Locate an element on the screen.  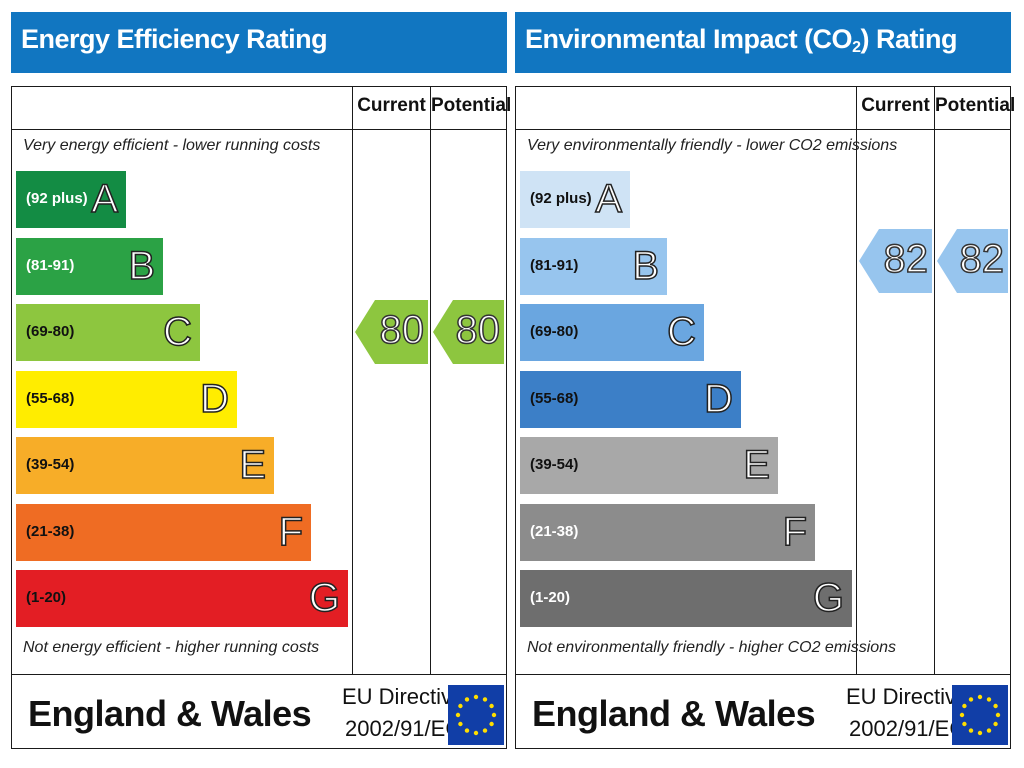
current-rating-value: 80 is located at coordinates (402, 330).